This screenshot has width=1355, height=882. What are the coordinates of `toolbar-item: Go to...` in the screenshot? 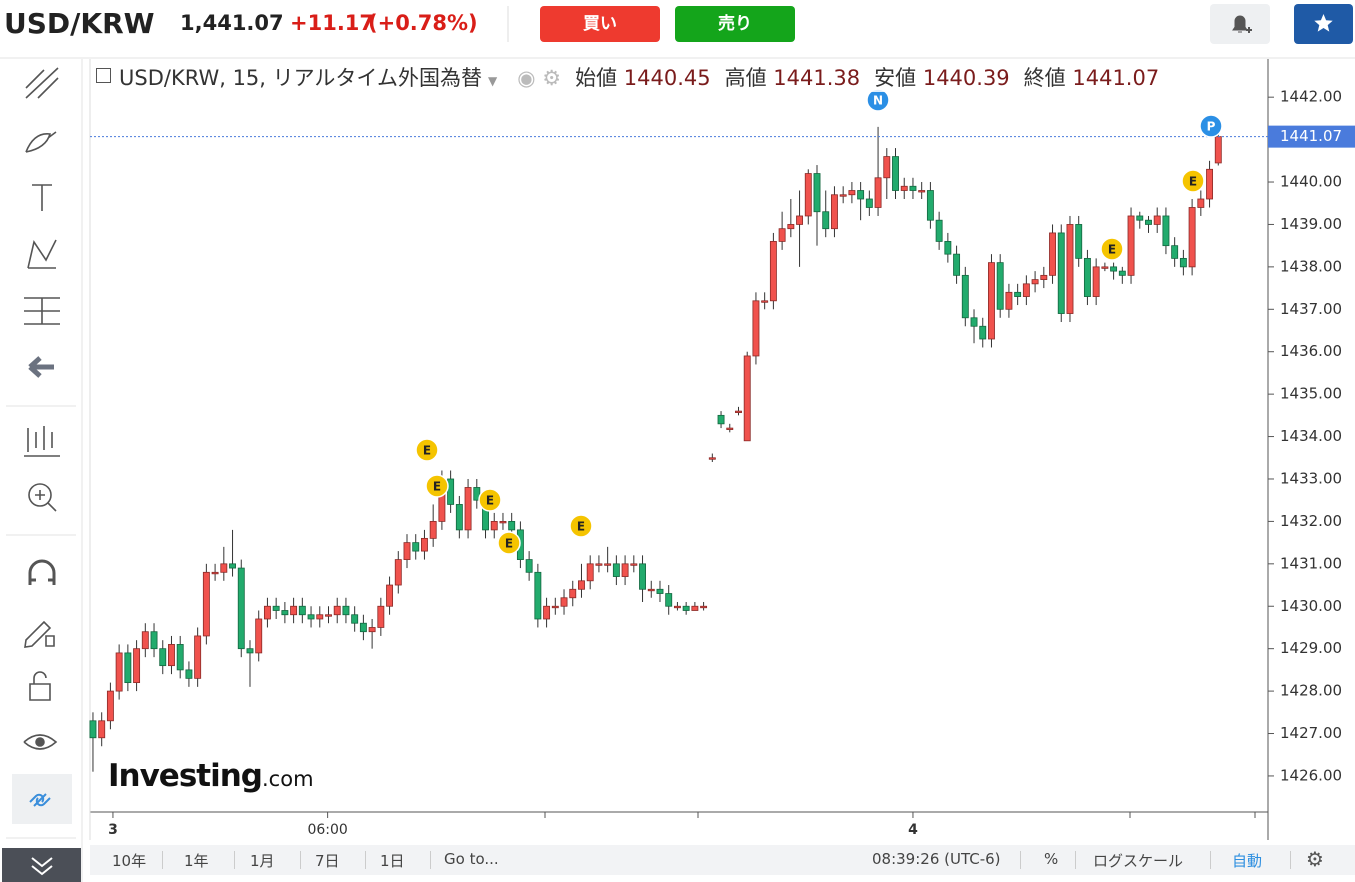 It's located at (471, 859).